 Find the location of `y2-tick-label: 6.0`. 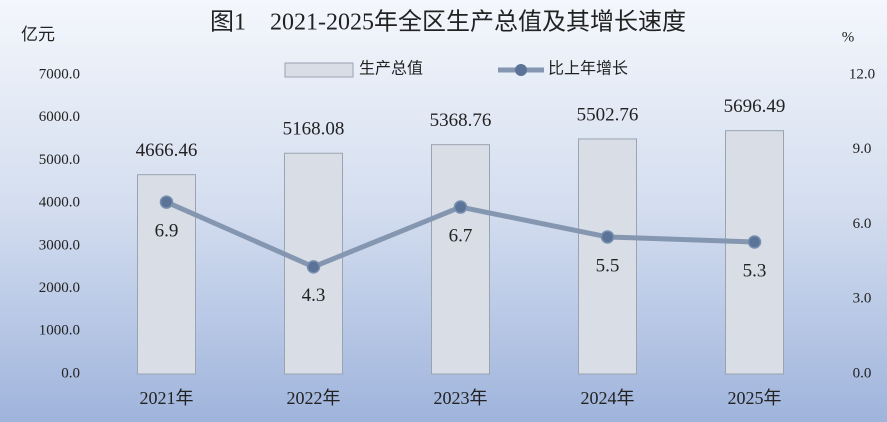

y2-tick-label: 6.0 is located at coordinates (862, 224).